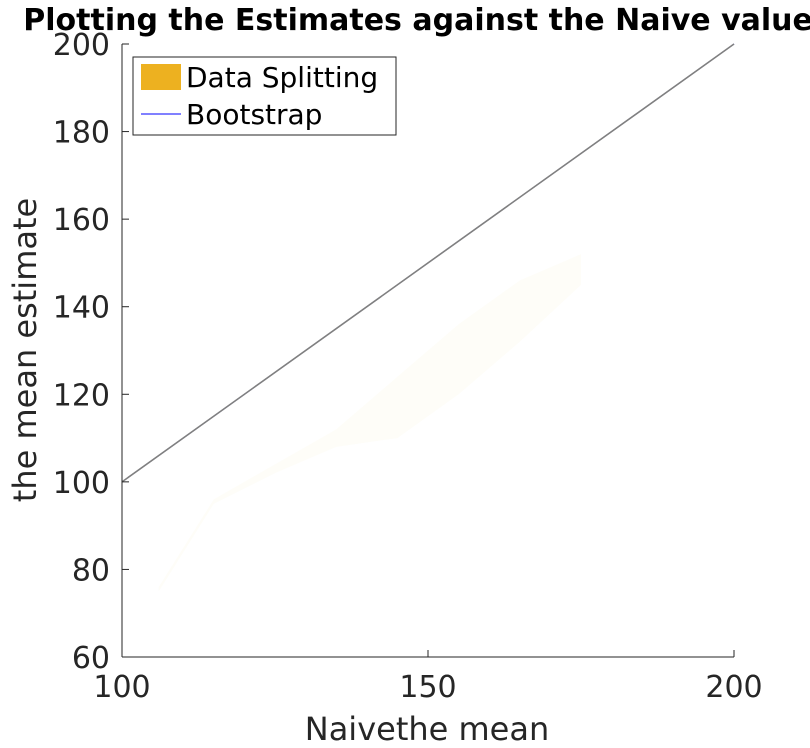  Describe the element at coordinates (81, 483) in the screenshot. I see `y-tick-label: 100` at that location.